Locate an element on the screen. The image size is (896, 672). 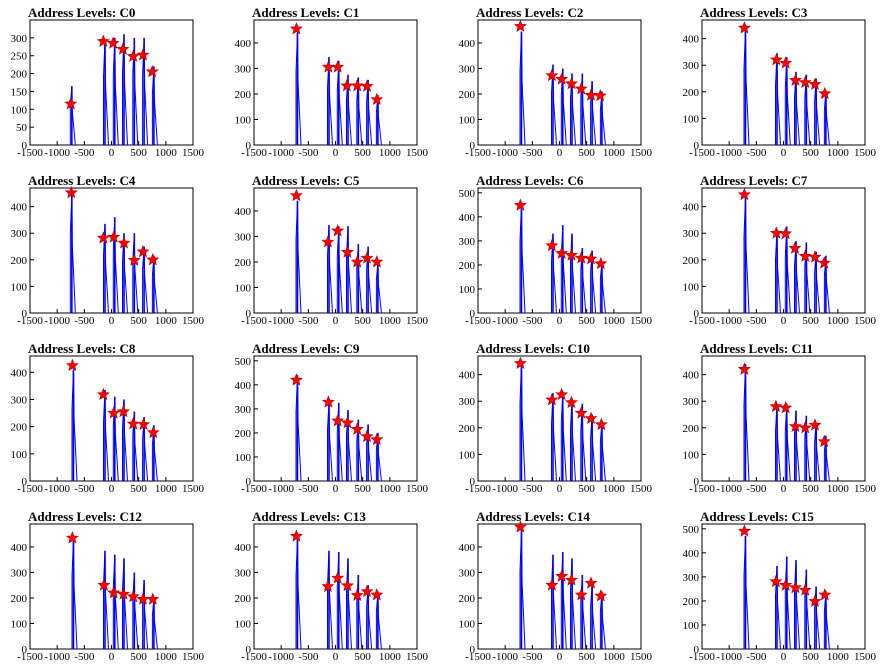
chart-title: Address Levels: C11 is located at coordinates (757, 348).